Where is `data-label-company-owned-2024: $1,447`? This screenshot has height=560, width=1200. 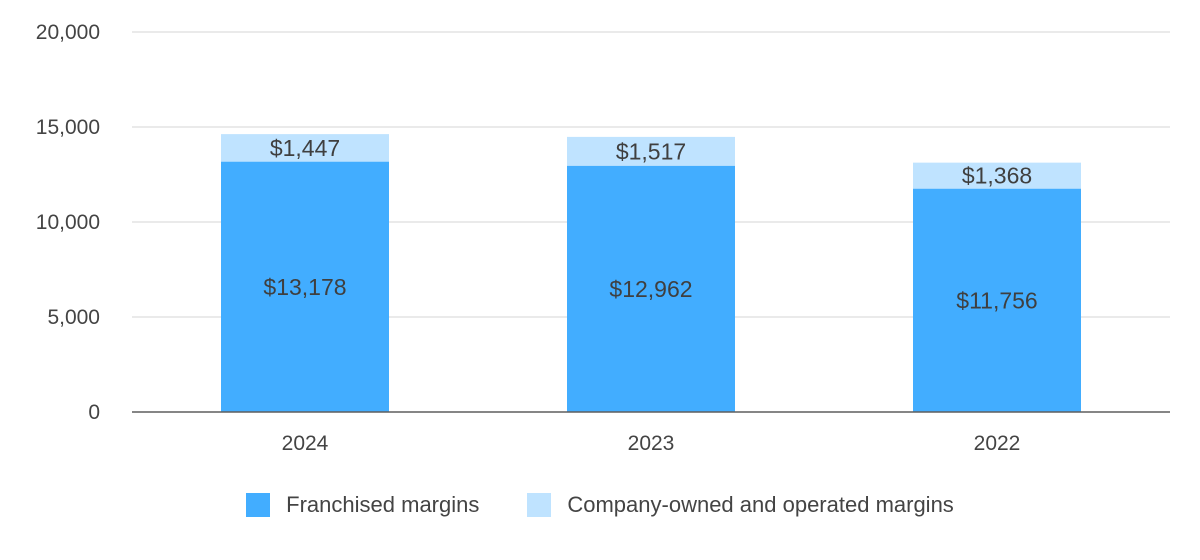
data-label-company-owned-2024: $1,447 is located at coordinates (305, 148).